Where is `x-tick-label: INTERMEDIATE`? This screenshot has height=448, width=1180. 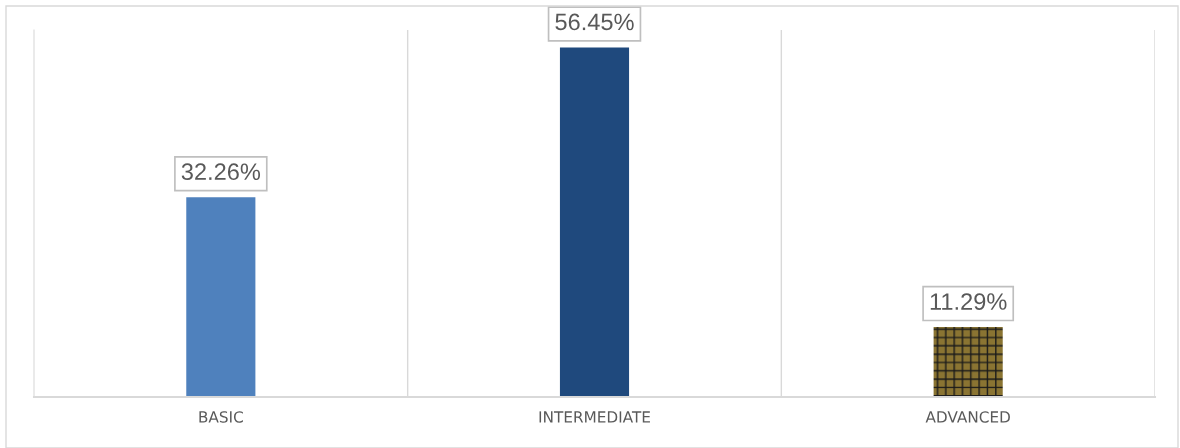
x-tick-label: INTERMEDIATE is located at coordinates (594, 417).